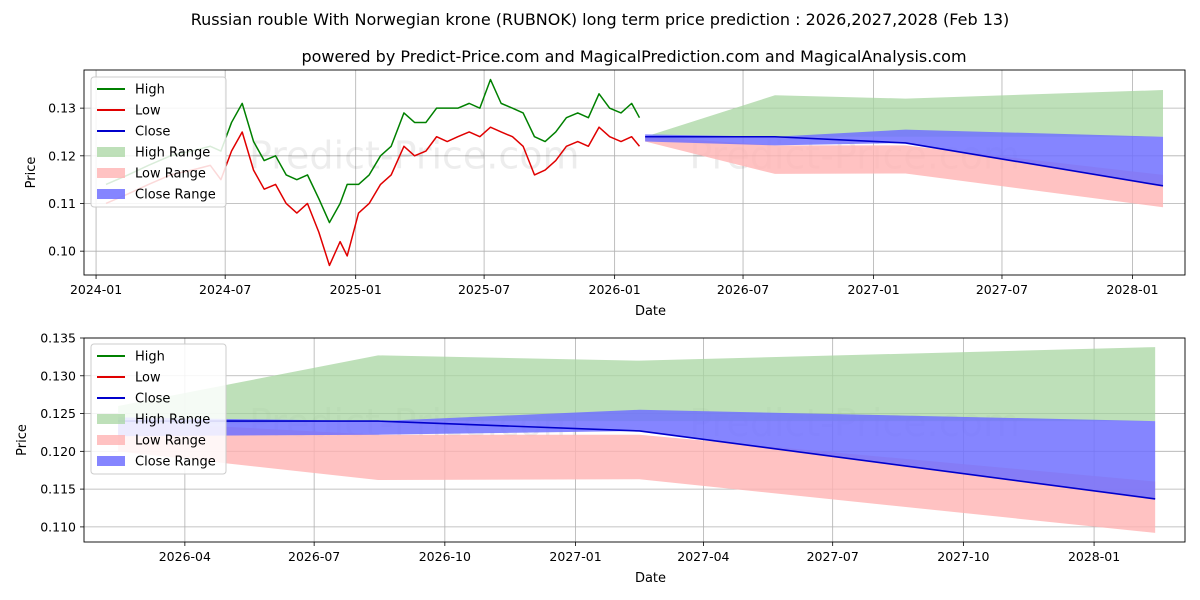 Image resolution: width=1200 pixels, height=600 pixels. Describe the element at coordinates (58, 489) in the screenshot. I see `y-tick-label: 0.115` at that location.